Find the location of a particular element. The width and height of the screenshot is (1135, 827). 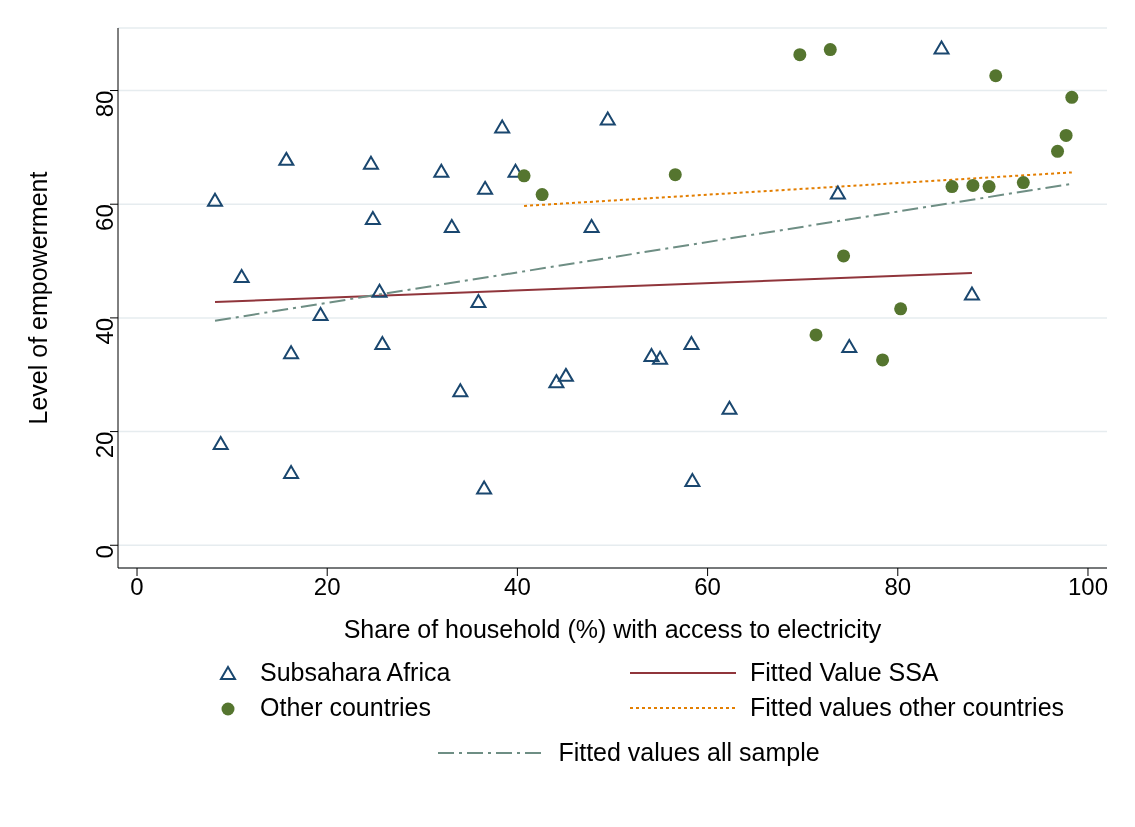

y-tick-label: 40 is located at coordinates (104, 331).